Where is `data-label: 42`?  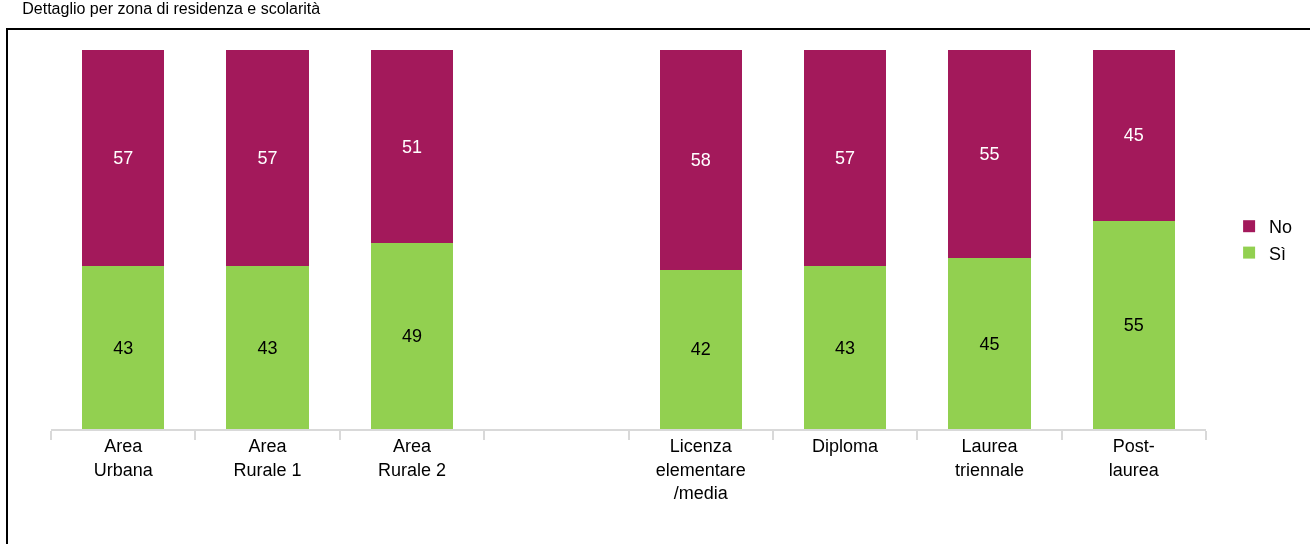
data-label: 42 is located at coordinates (700, 349).